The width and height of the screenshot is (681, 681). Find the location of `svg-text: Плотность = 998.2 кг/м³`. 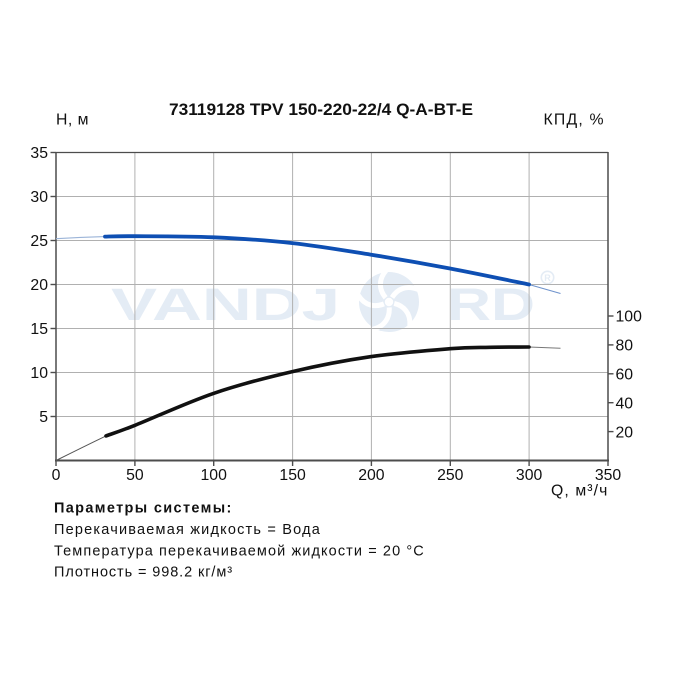

svg-text: Плотность = 998.2 кг/м³ is located at coordinates (143, 573).